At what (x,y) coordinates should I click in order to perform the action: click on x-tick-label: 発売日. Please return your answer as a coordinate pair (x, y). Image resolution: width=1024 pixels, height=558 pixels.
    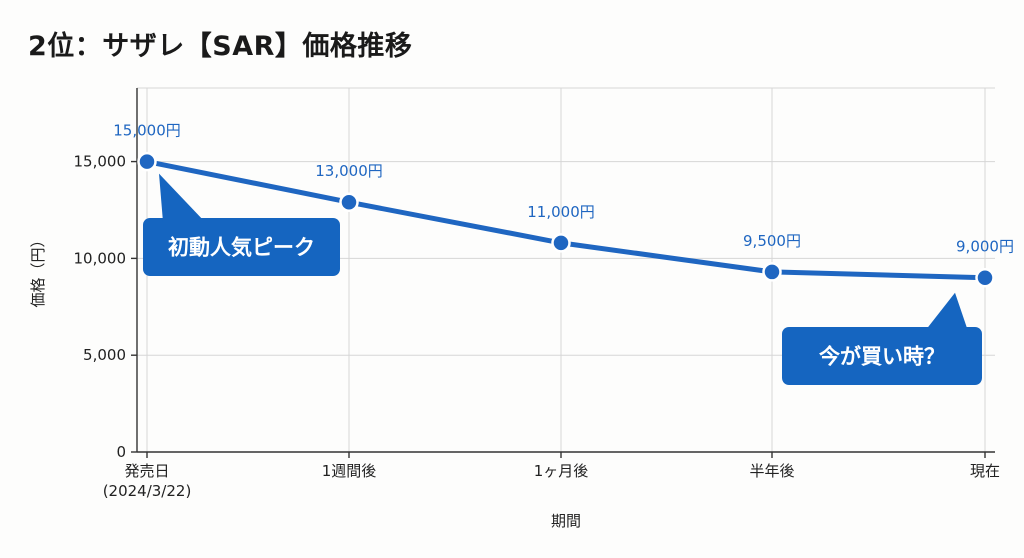
    Looking at the image, I should click on (146, 471).